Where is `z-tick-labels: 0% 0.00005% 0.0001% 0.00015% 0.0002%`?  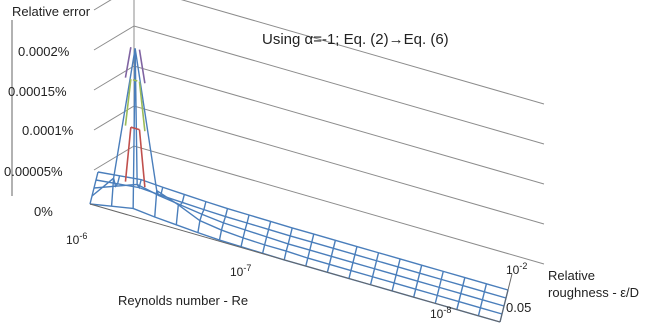 z-tick-labels: 0% 0.00005% 0.0001% 0.00015% 0.0002% is located at coordinates (39, 131).